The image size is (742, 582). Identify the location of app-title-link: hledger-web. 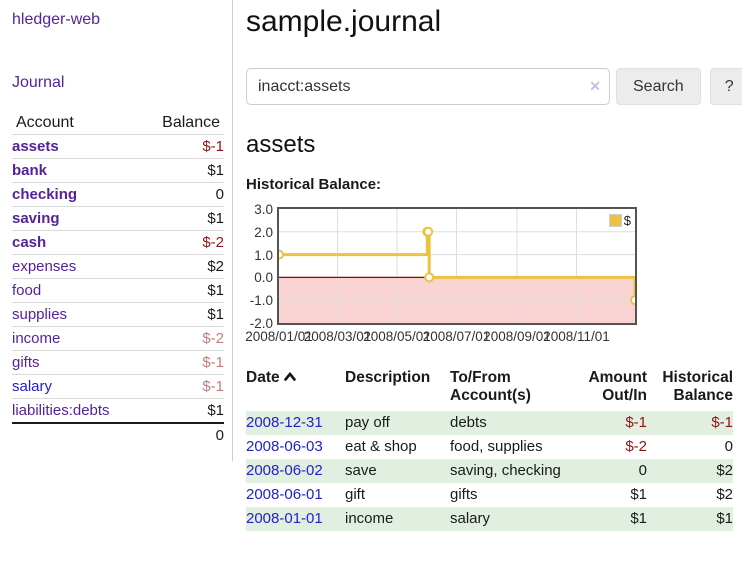
(56, 19).